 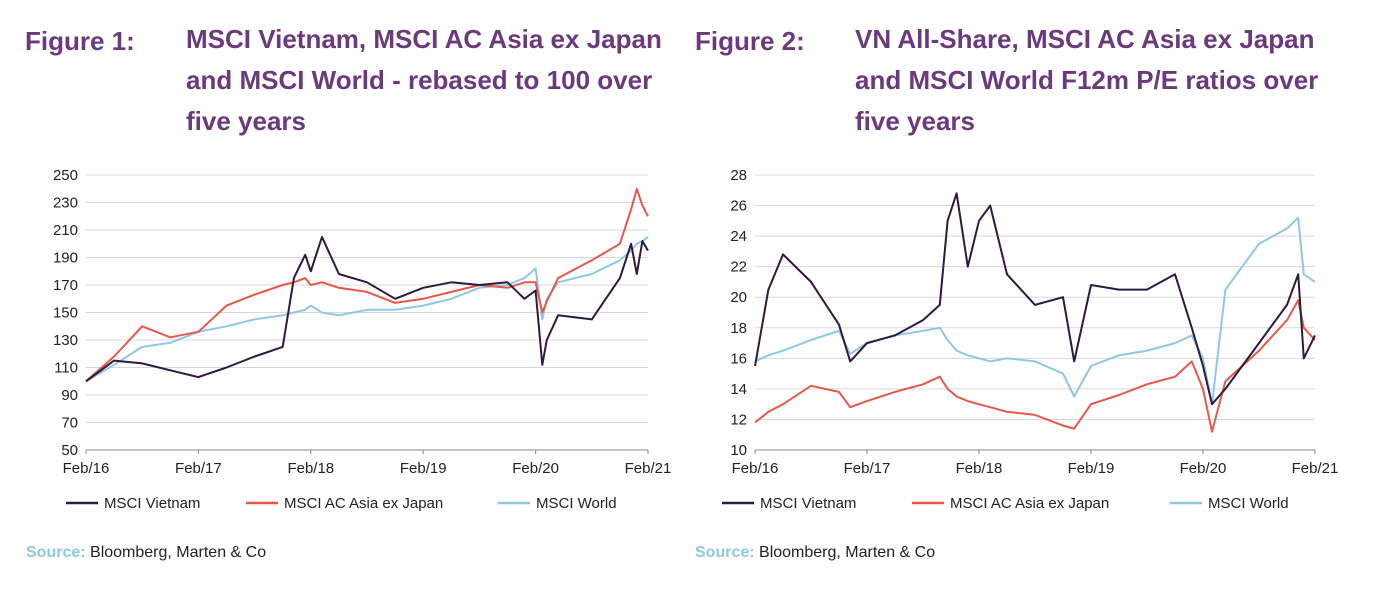 What do you see at coordinates (363, 503) in the screenshot?
I see `chart1-legend-label: MSCI AC Asia ex Japan` at bounding box center [363, 503].